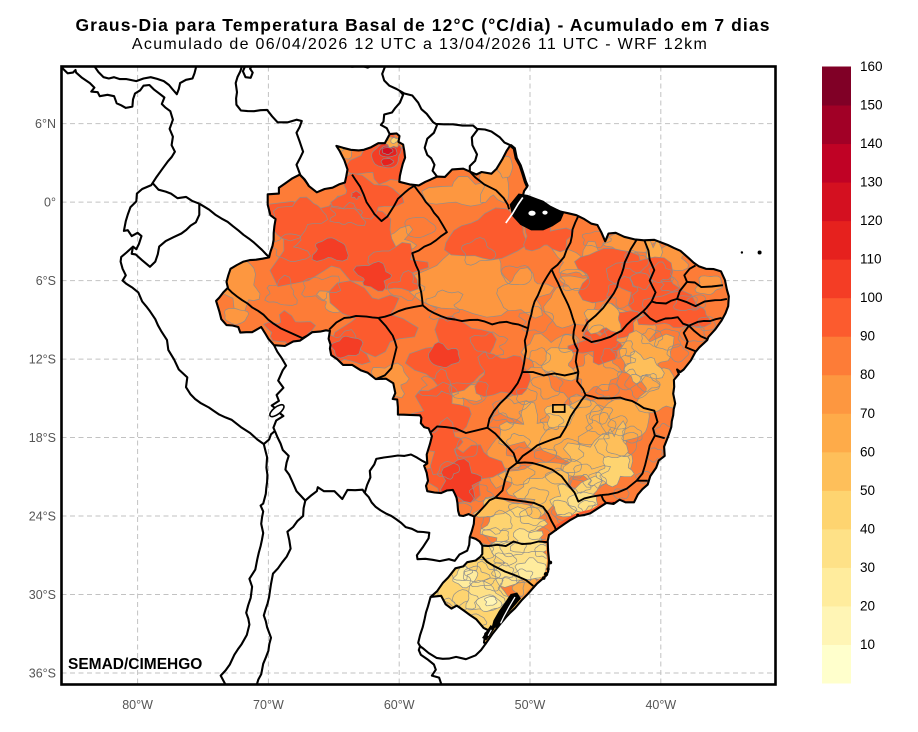 The width and height of the screenshot is (918, 732). What do you see at coordinates (871, 297) in the screenshot?
I see `svg-text: 100` at bounding box center [871, 297].